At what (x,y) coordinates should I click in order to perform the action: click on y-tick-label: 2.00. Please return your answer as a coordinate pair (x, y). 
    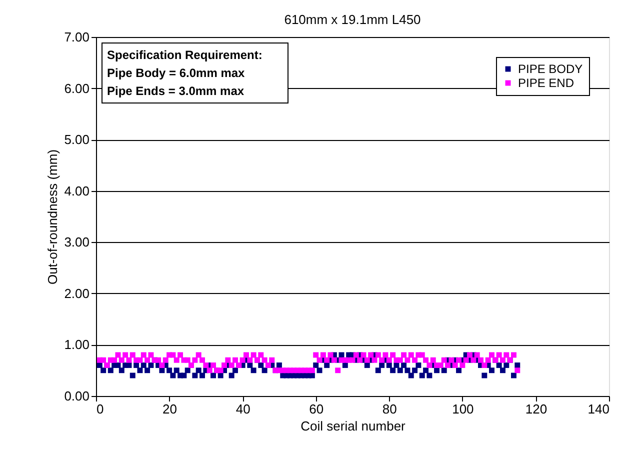
    Looking at the image, I should click on (77, 293).